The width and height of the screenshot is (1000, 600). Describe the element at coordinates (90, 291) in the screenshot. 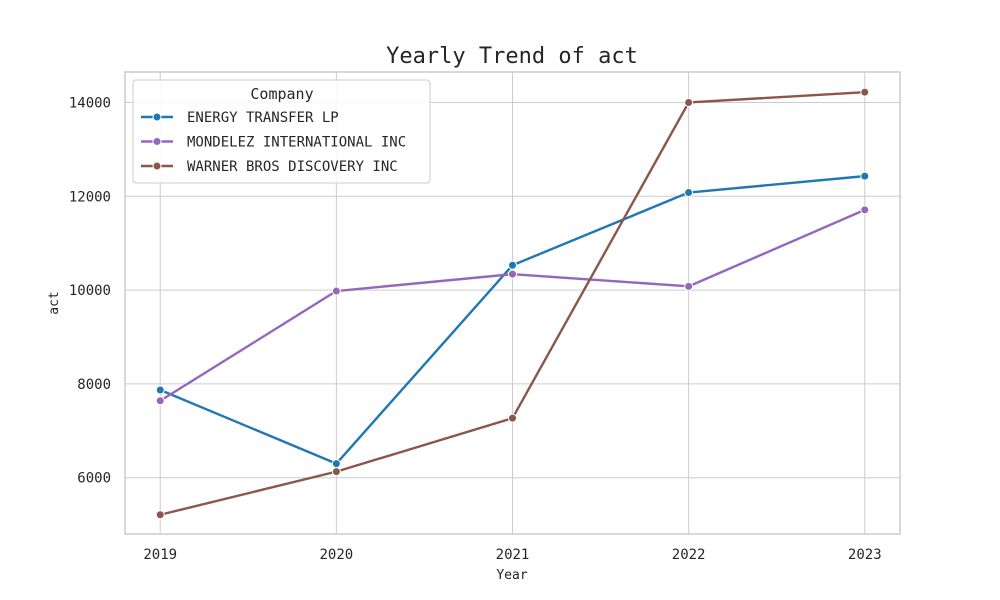

I see `y-tick-label: 10000` at that location.